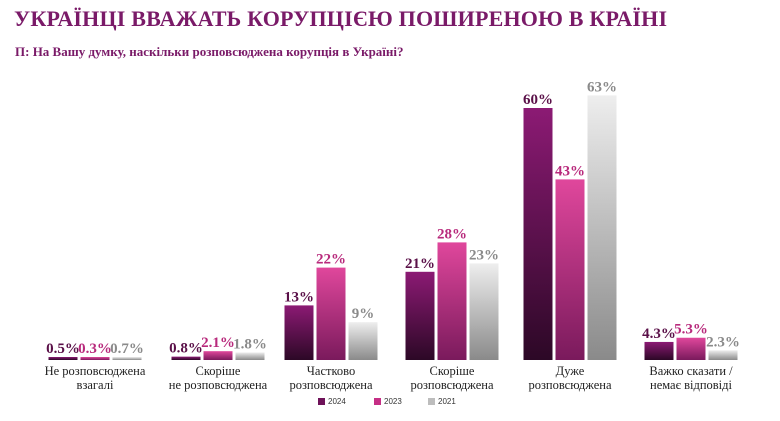 Image resolution: width=780 pixels, height=421 pixels. What do you see at coordinates (723, 342) in the screenshot?
I see `value-label-2021-5: 2.3%` at bounding box center [723, 342].